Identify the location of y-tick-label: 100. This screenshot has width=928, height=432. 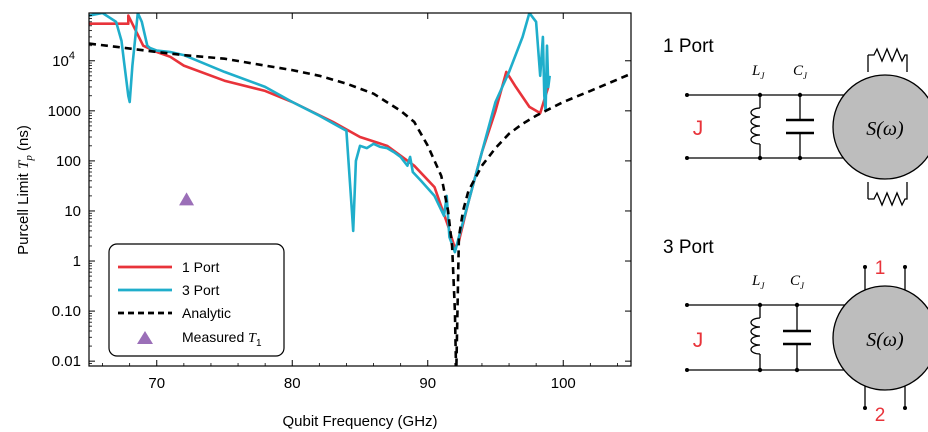
(68, 161).